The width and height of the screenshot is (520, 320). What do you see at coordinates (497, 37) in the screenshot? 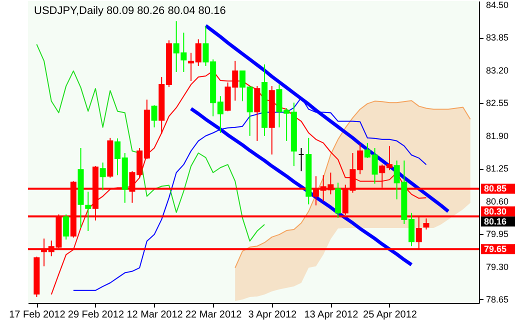
I see `y-tick-label: 83.85` at bounding box center [497, 37].